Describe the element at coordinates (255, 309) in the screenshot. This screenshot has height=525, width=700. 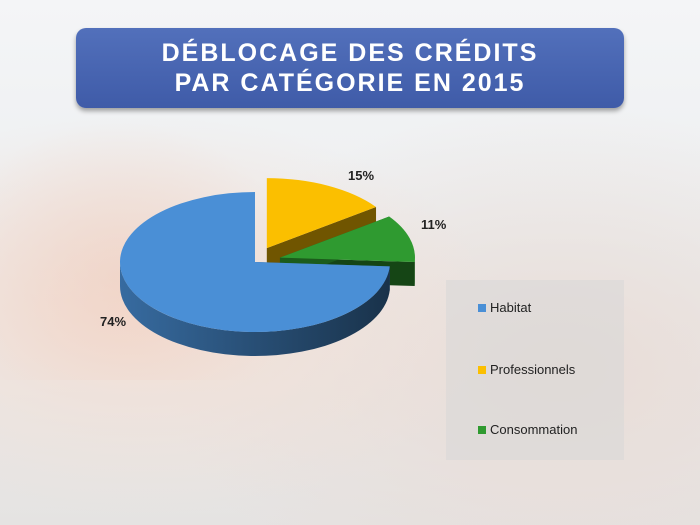
I see `slice-wall-habitat` at that location.